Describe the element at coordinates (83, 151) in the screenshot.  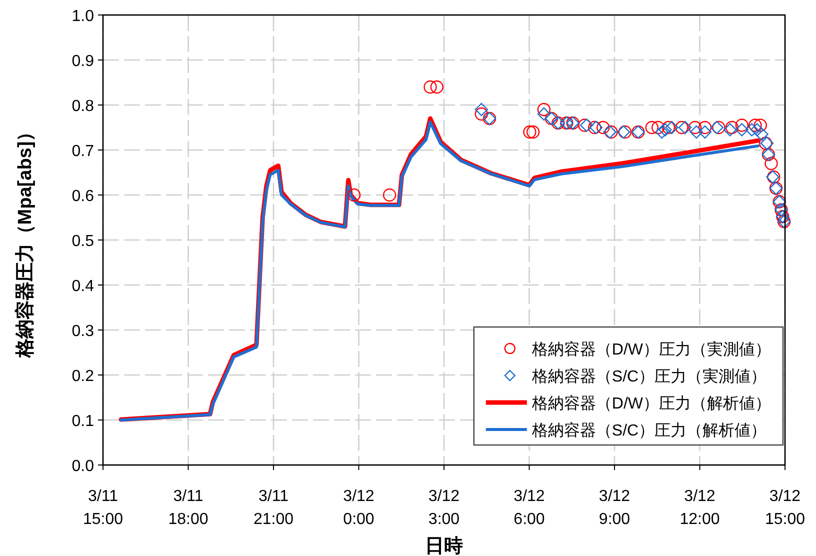
I see `y-tick-label: 0.7` at that location.